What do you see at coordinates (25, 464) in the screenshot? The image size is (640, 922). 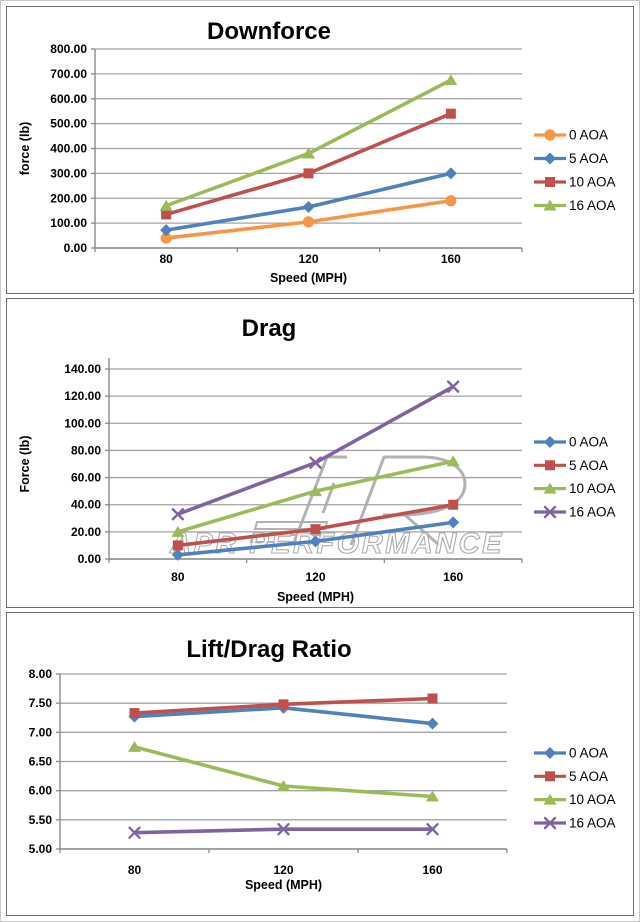 I see `y-axis-title: Force (lb)` at bounding box center [25, 464].